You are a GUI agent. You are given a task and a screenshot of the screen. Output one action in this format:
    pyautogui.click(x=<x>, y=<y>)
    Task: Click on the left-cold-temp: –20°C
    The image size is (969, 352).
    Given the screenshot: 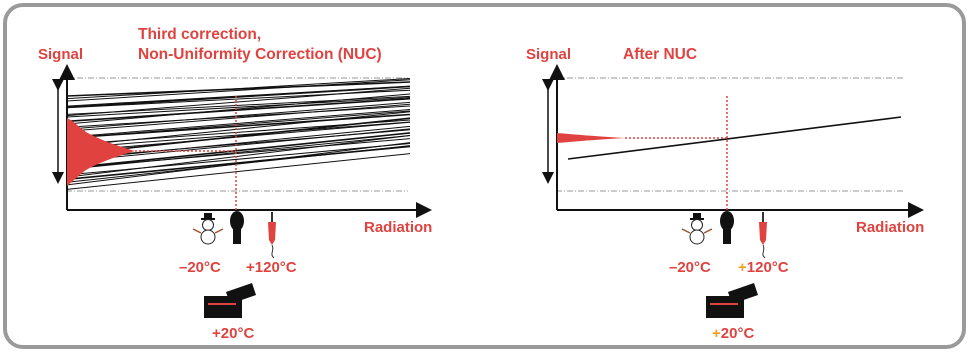 What is the action you would take?
    pyautogui.click(x=200, y=267)
    